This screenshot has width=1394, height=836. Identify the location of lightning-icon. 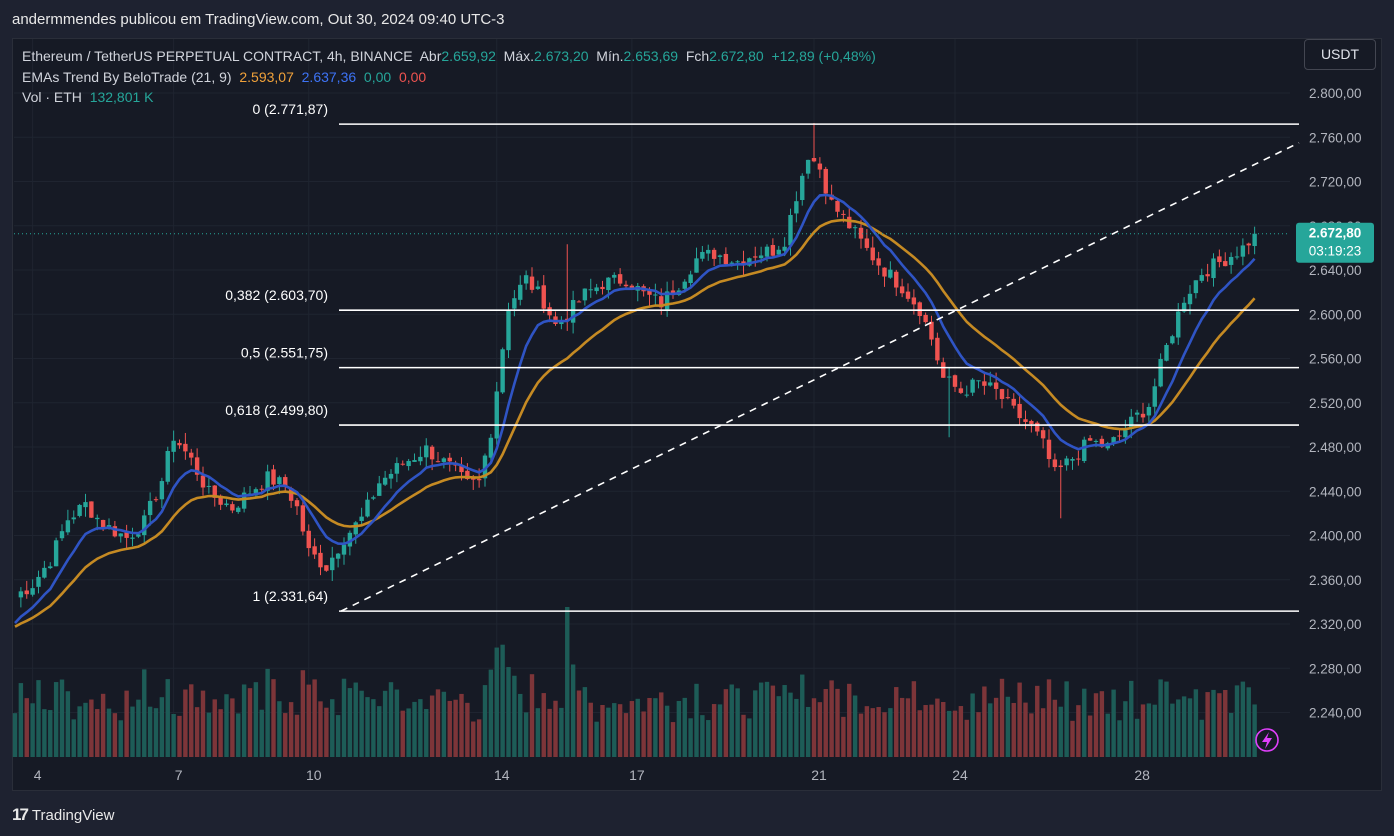
(1267, 740).